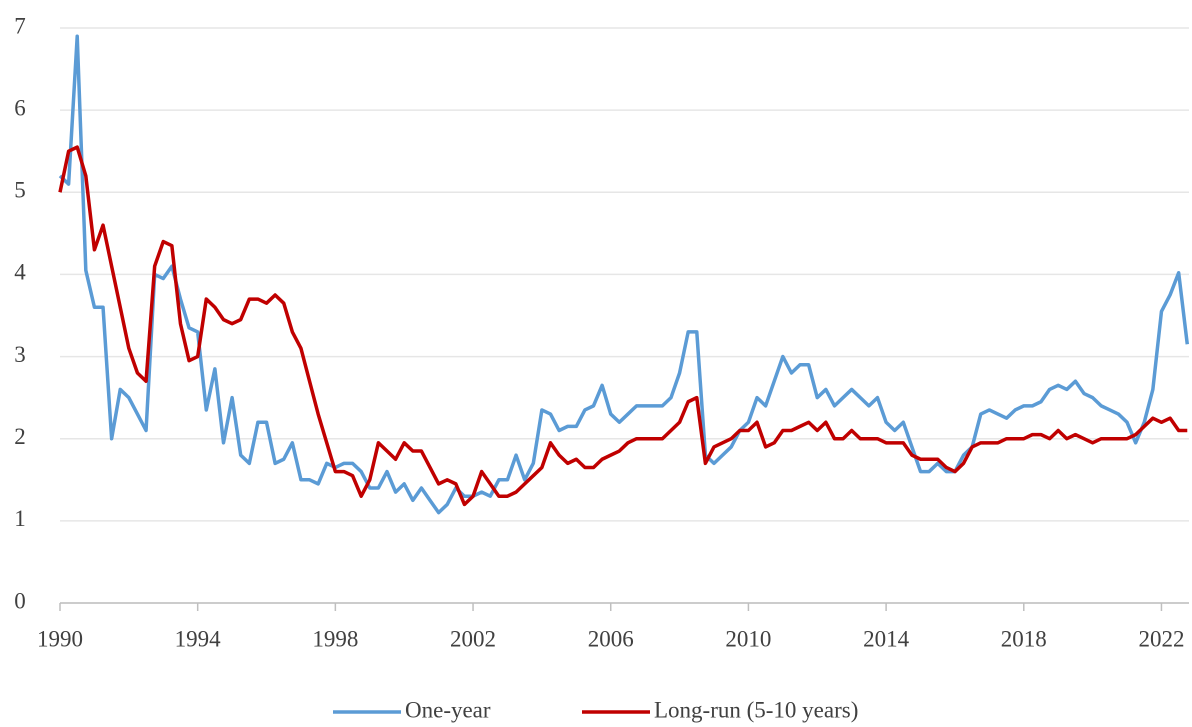 The image size is (1192, 727). What do you see at coordinates (748, 638) in the screenshot?
I see `x-tick-label: 2010` at bounding box center [748, 638].